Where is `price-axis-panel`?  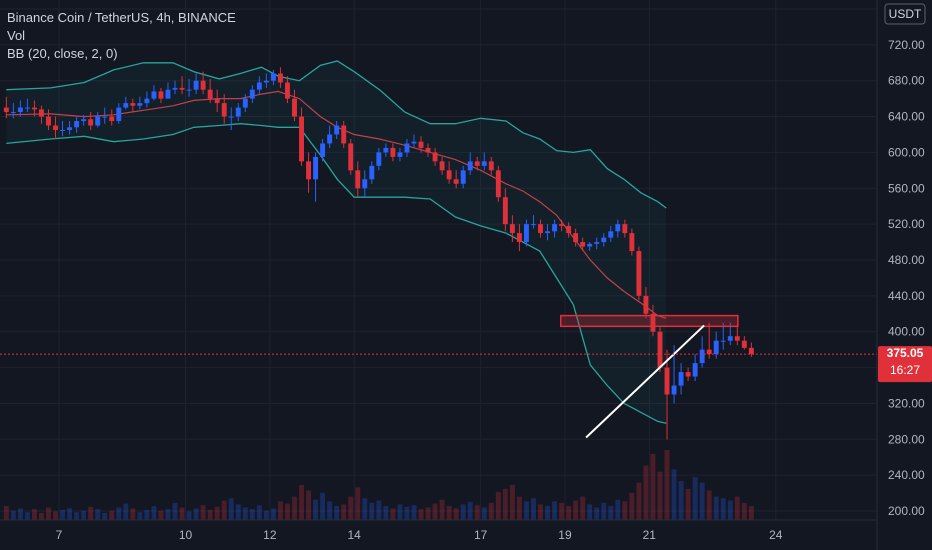 price-axis-panel is located at coordinates (904, 275).